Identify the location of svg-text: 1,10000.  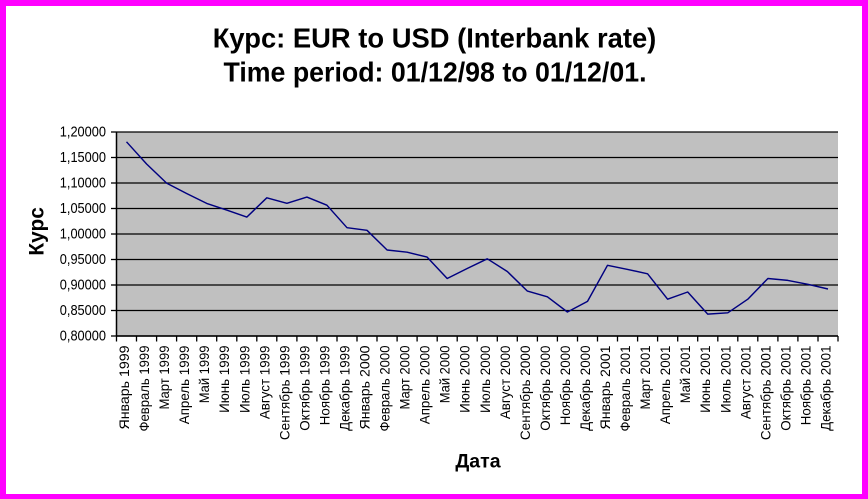
(83, 183).